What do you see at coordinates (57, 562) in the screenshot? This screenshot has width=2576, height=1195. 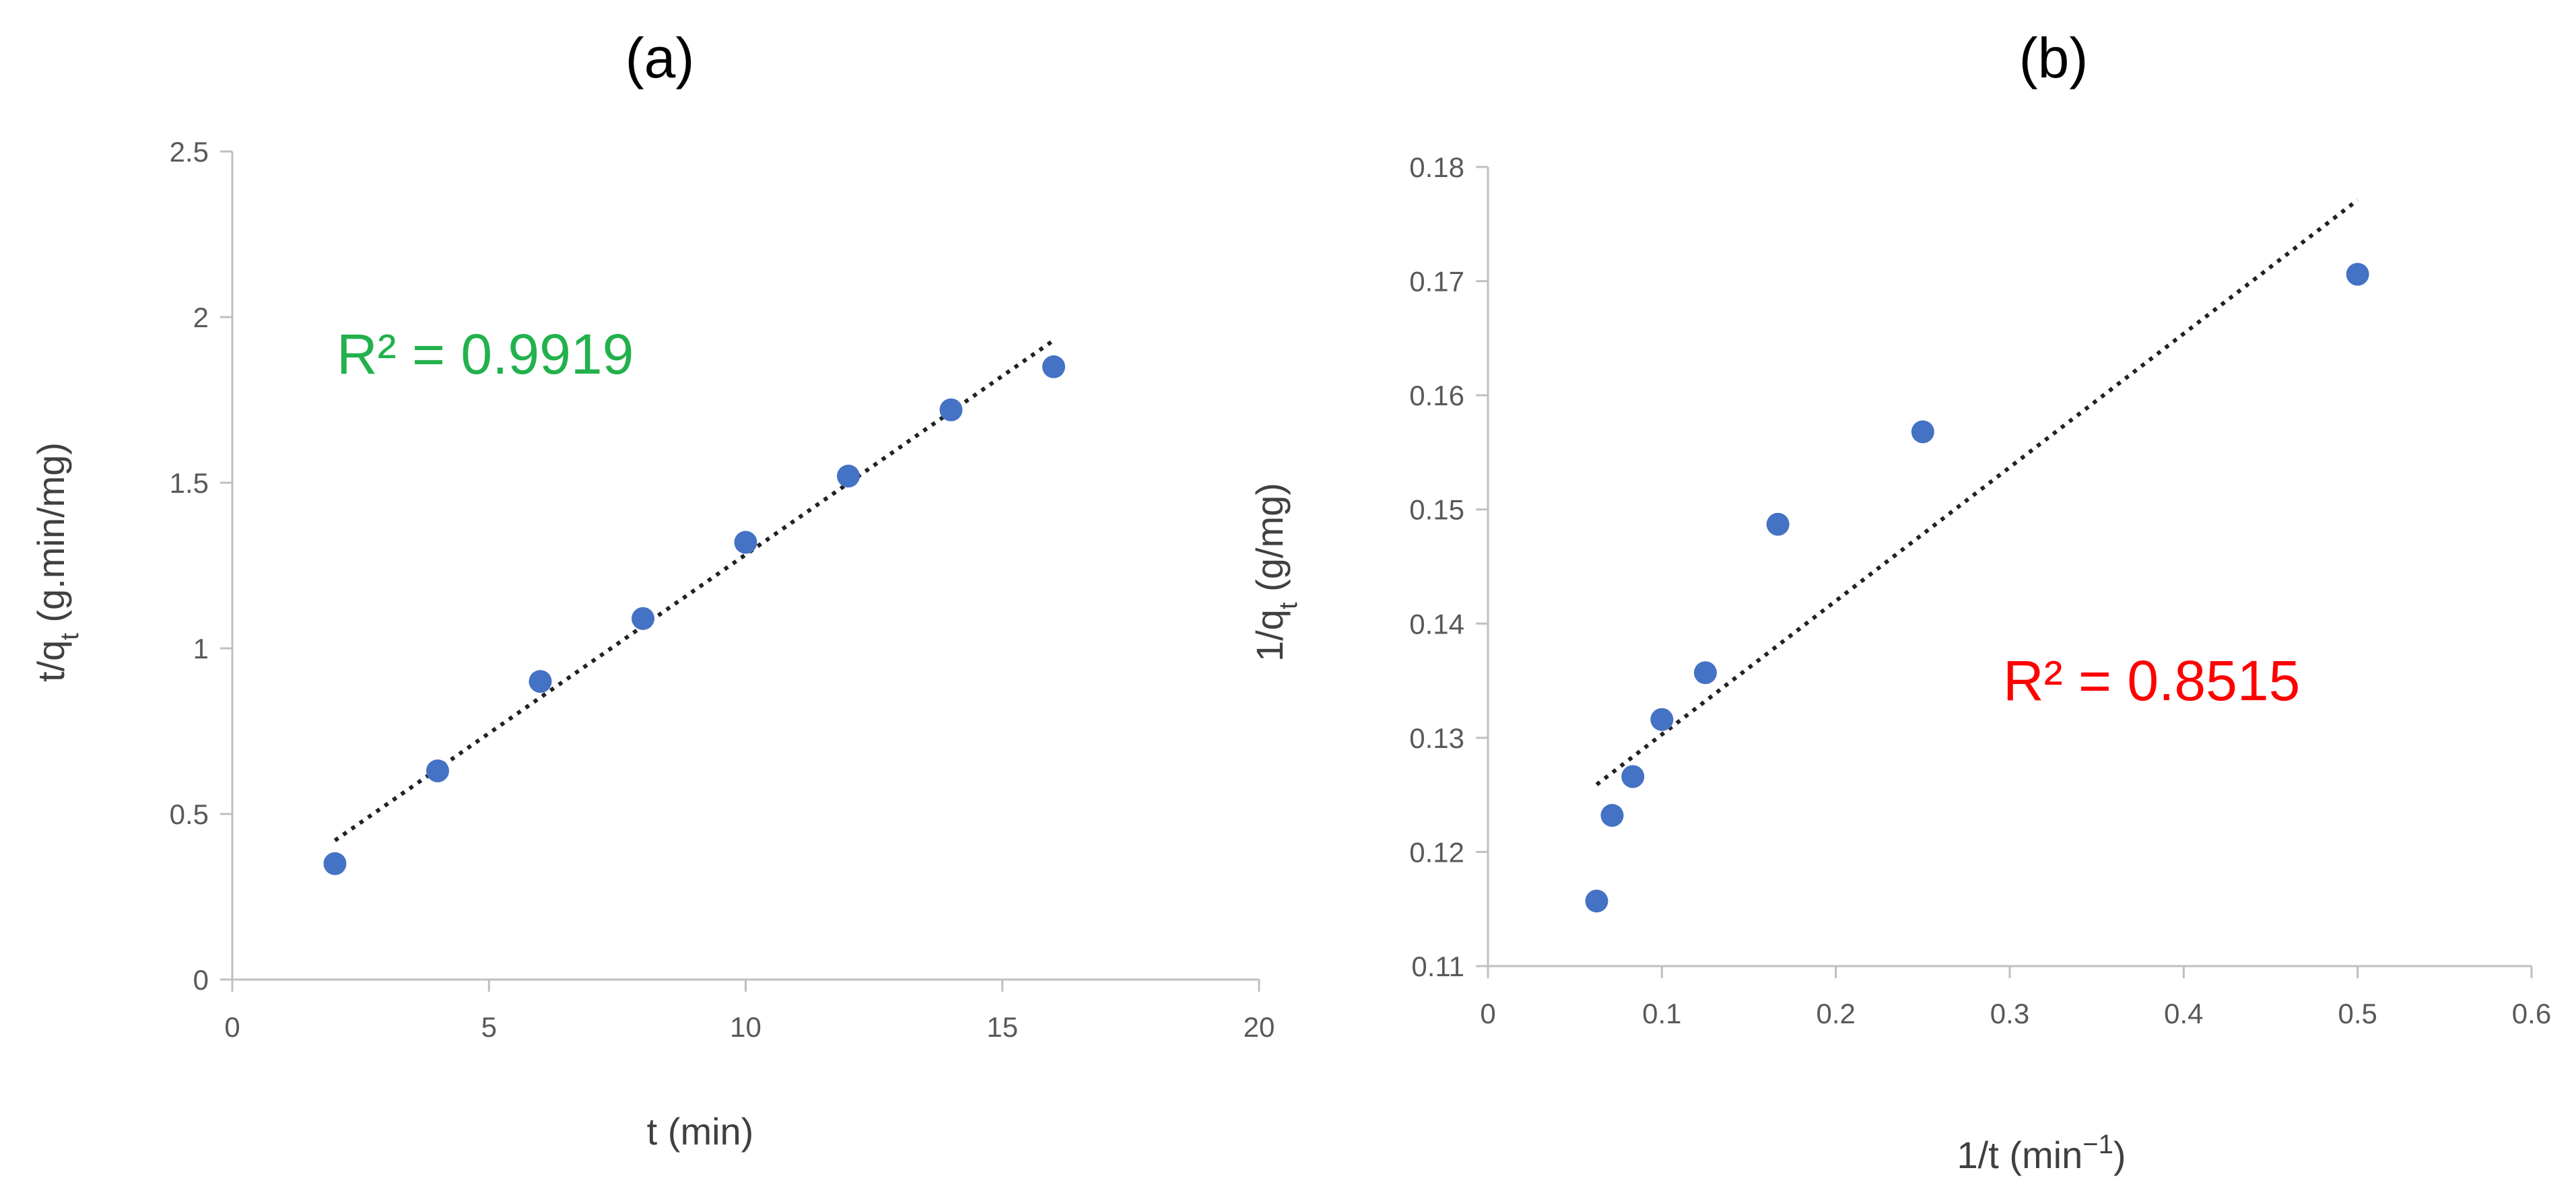 I see `chart-a-y-axis-title: t/qt (g.min/mg)` at bounding box center [57, 562].